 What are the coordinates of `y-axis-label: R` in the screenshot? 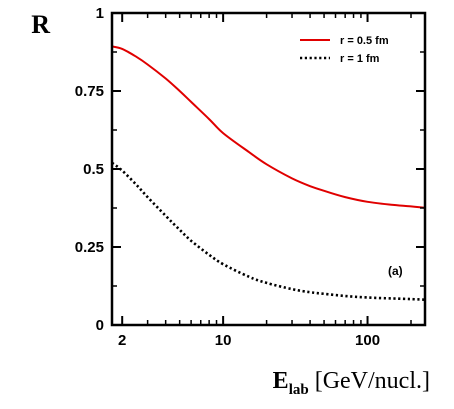 It's located at (40, 24).